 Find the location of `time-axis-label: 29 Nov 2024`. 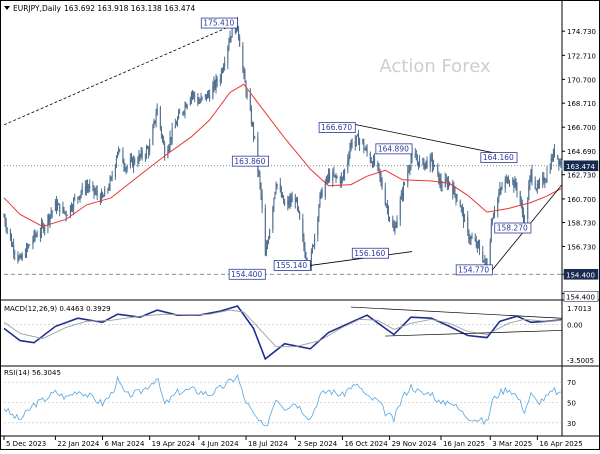

time-axis-label: 29 Nov 2024 is located at coordinates (414, 444).